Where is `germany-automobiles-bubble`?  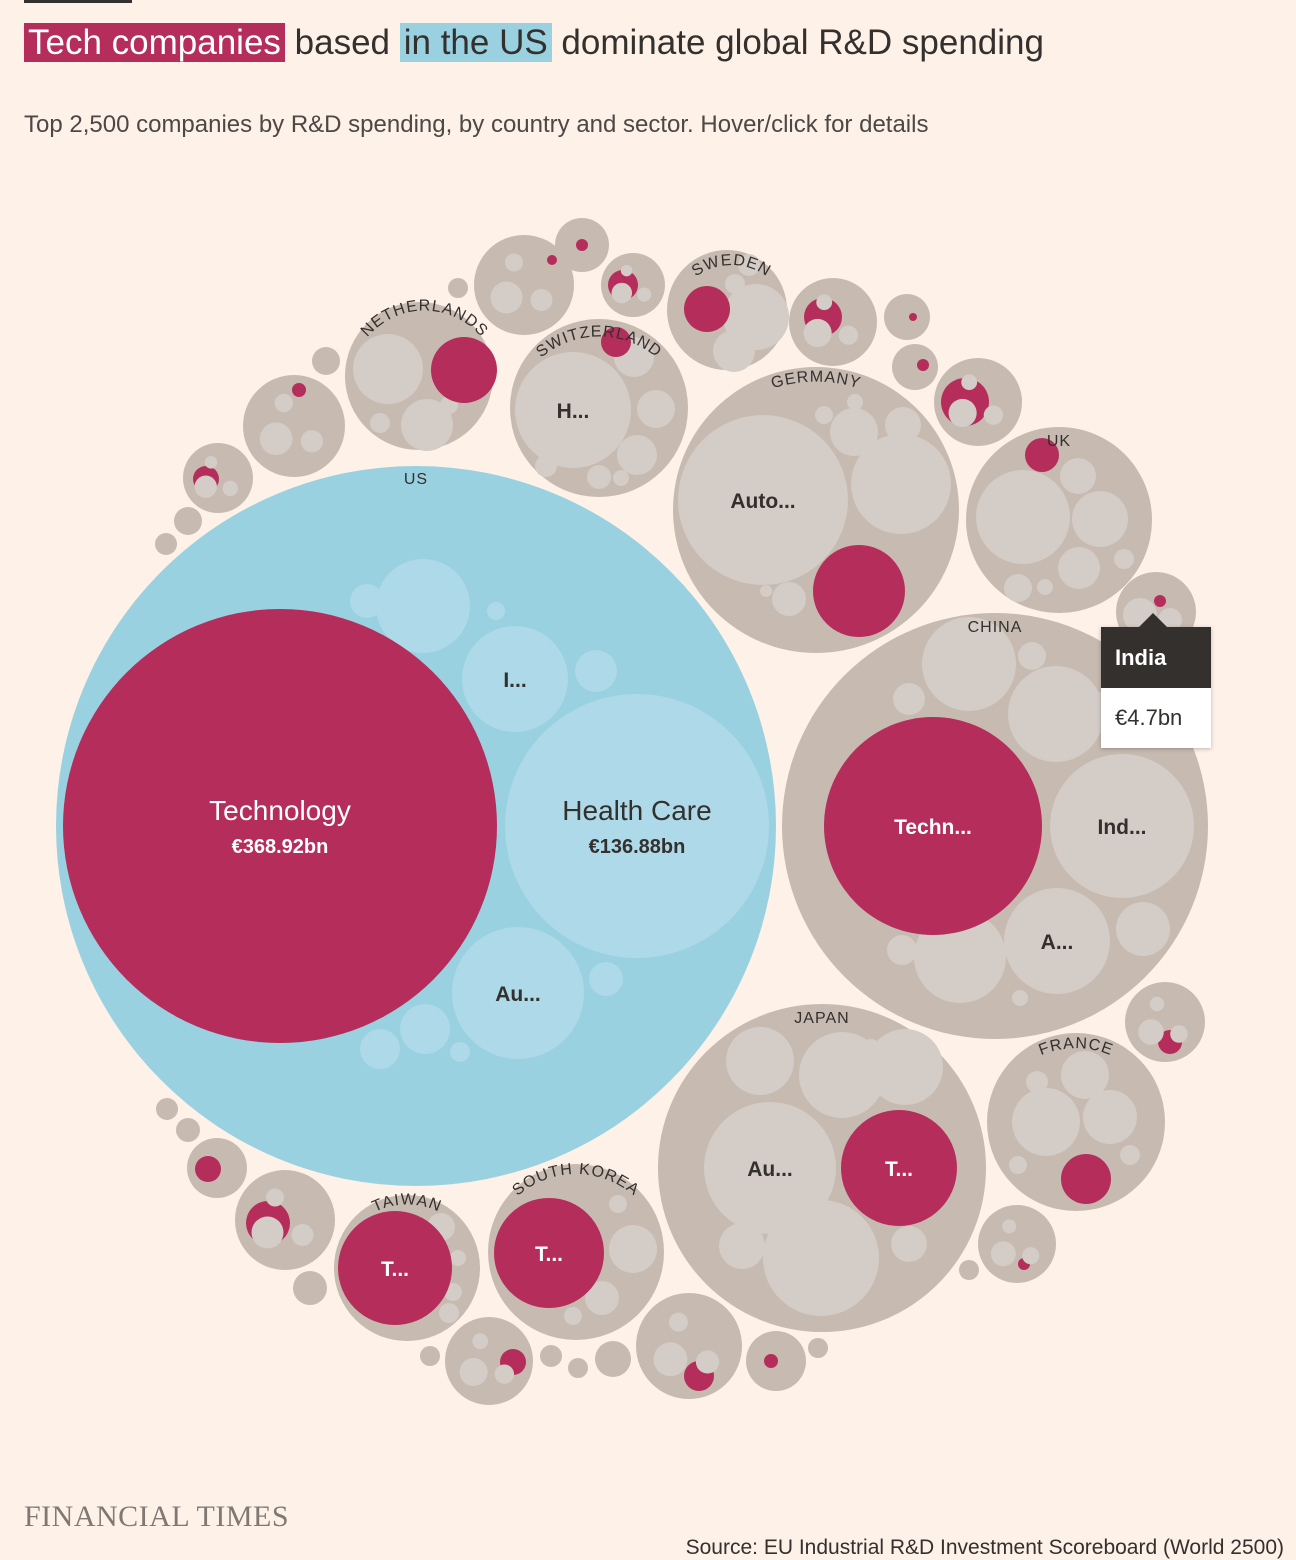 germany-automobiles-bubble is located at coordinates (763, 500).